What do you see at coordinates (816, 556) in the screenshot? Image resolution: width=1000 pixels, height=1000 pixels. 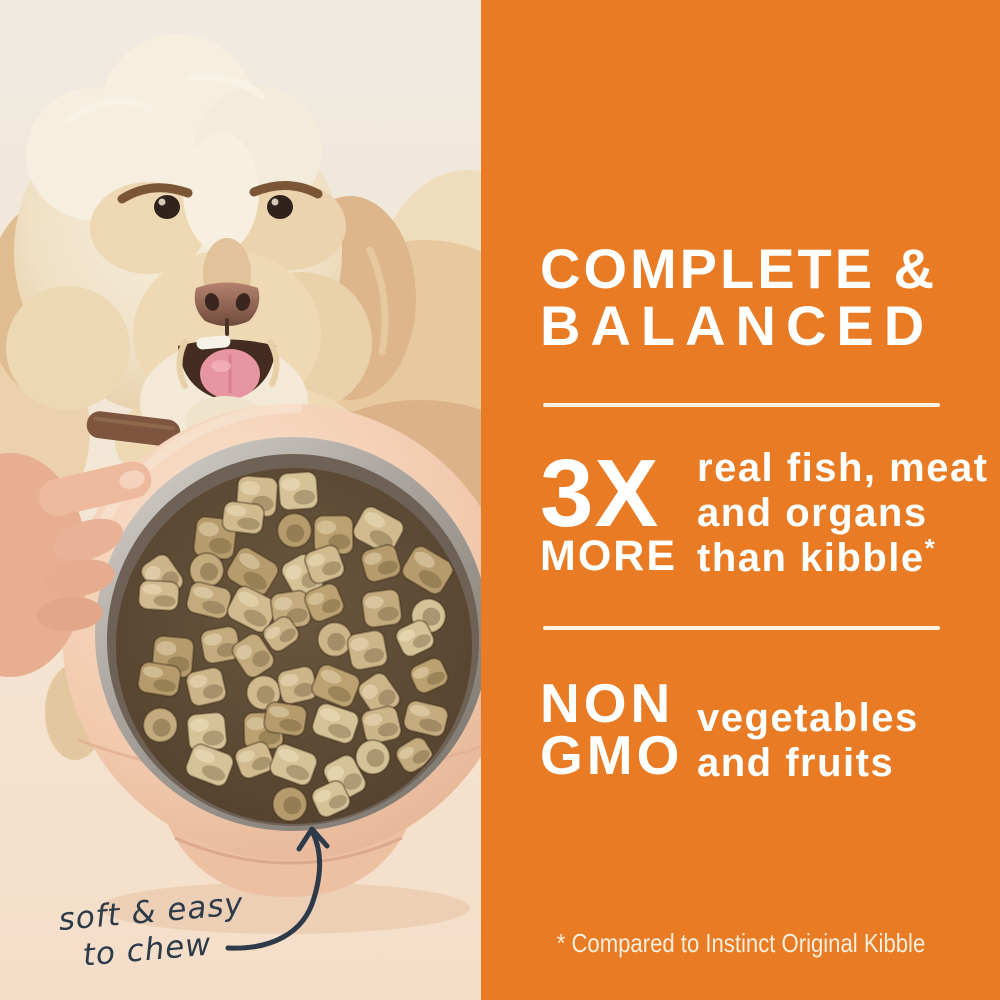 I see `desc-line: than kibble*` at bounding box center [816, 556].